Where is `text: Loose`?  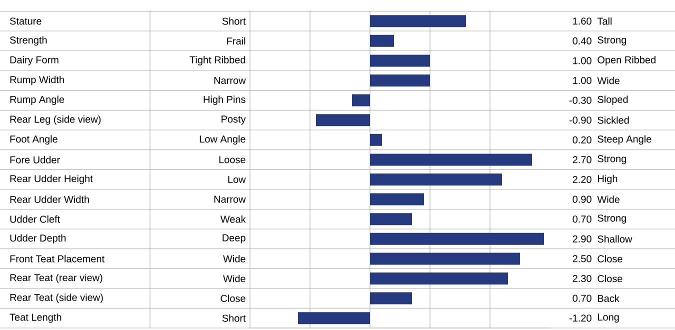
text: Loose is located at coordinates (232, 160).